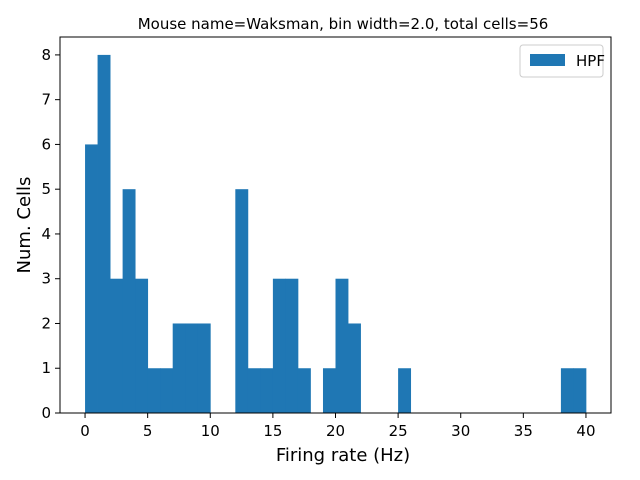 This screenshot has width=640, height=480. What do you see at coordinates (210, 431) in the screenshot?
I see `x-tick-label: 10` at bounding box center [210, 431].